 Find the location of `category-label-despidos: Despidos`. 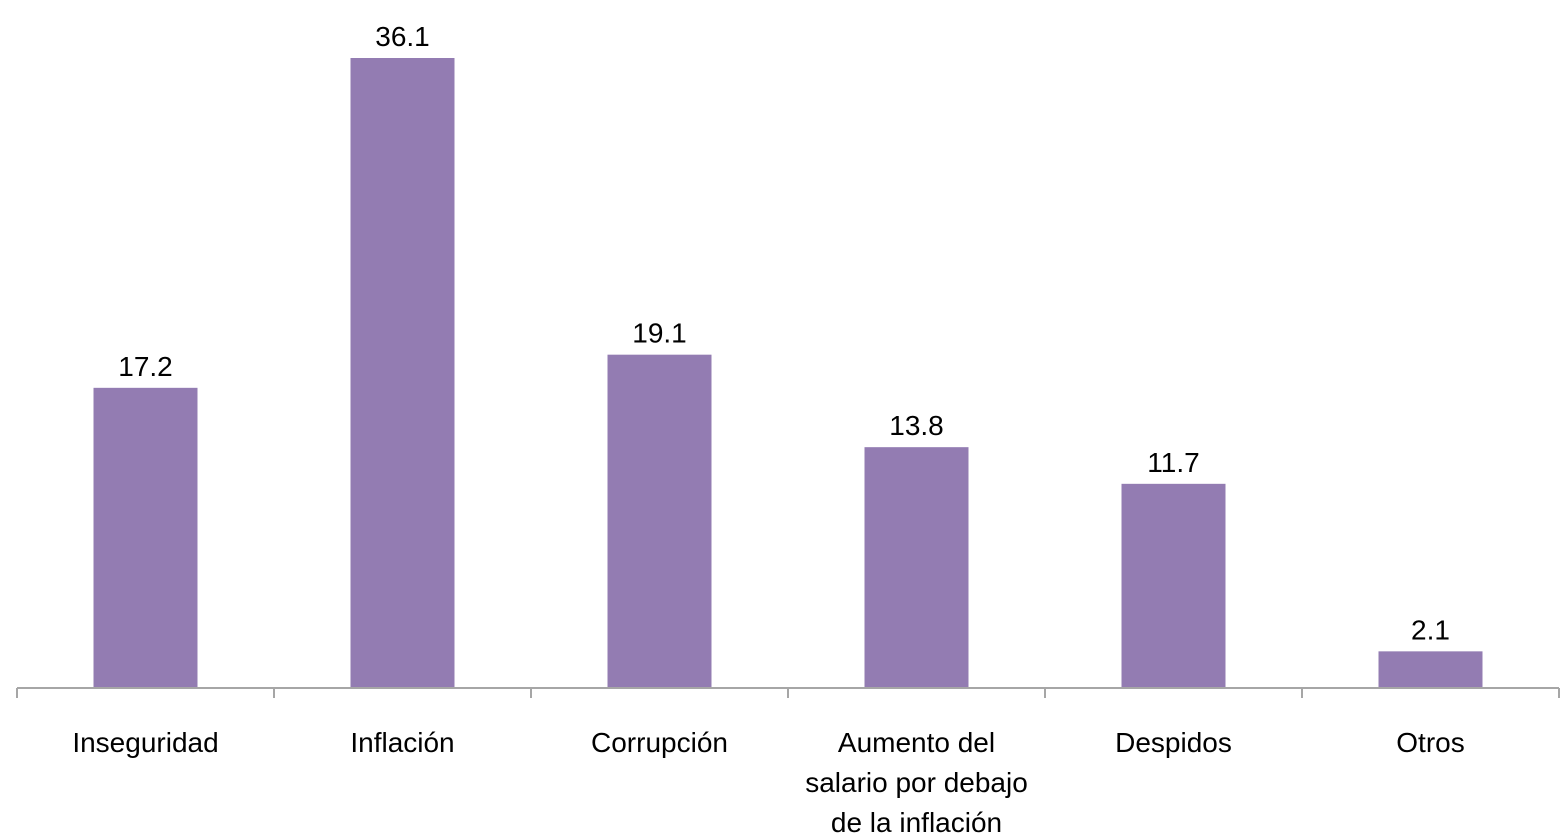

category-label-despidos: Despidos is located at coordinates (1173, 742).